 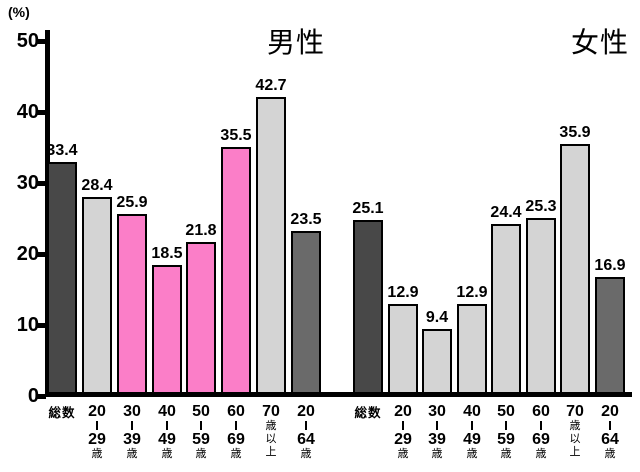 What do you see at coordinates (27, 183) in the screenshot?
I see `y-tick-label: 30` at bounding box center [27, 183].